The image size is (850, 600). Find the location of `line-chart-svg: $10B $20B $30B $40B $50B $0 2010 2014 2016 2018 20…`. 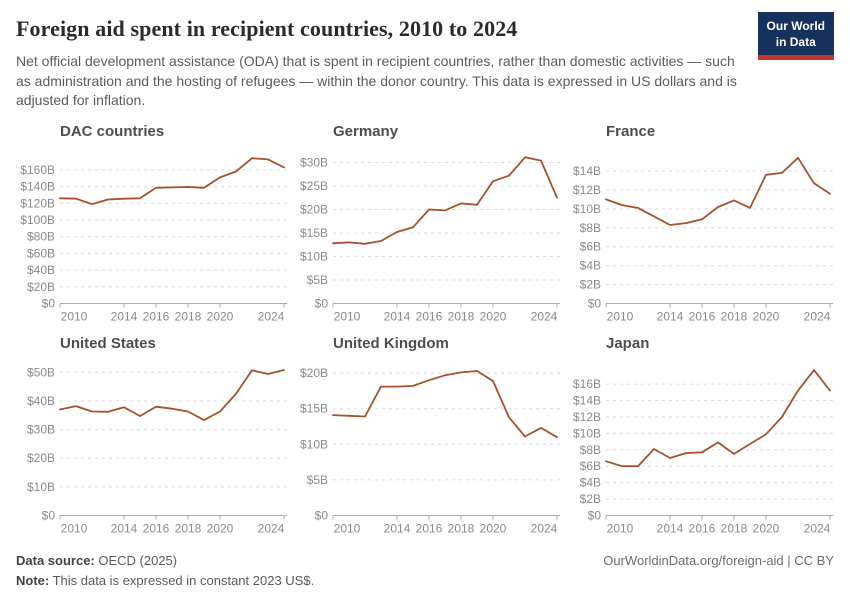

line-chart-svg: $10B $20B $30B $40B $50B $0 2010 2014 2016 2018 20… is located at coordinates (157, 450).